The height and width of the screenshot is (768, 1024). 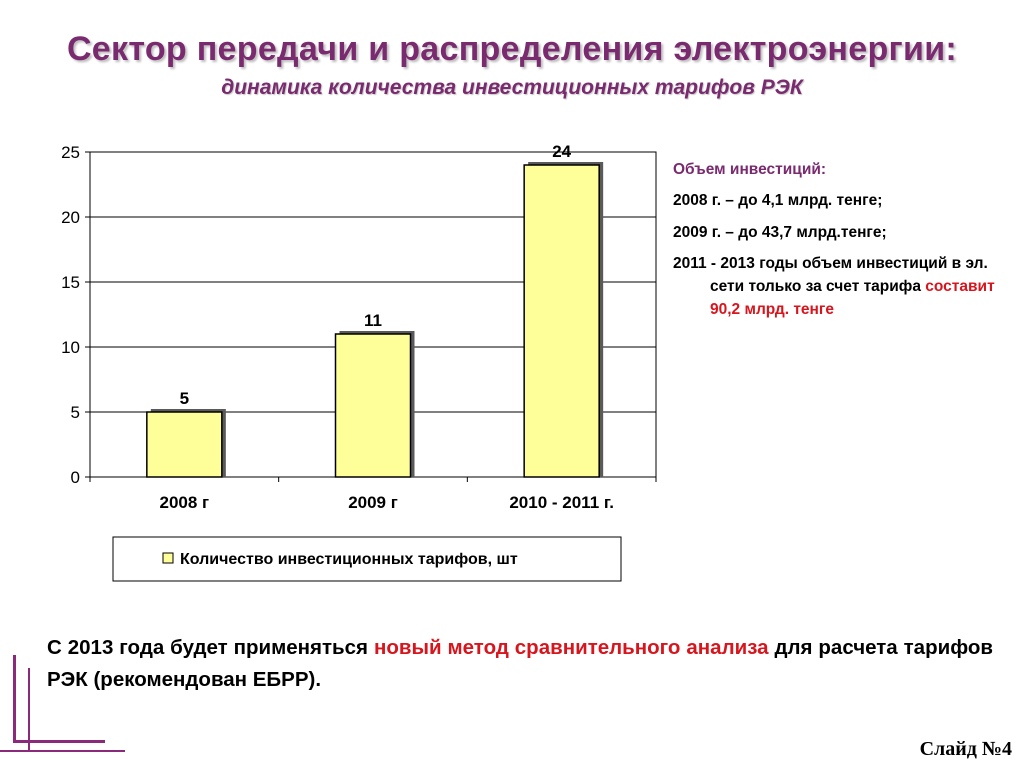 What do you see at coordinates (571, 647) in the screenshot?
I see `method-statement-highlight: новый метод сравнительного анализа` at bounding box center [571, 647].